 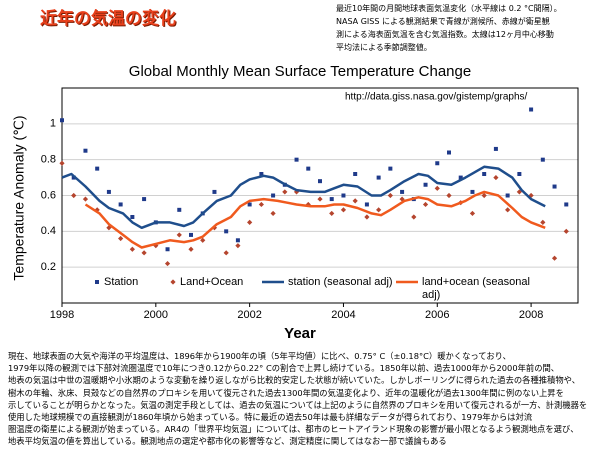 What do you see at coordinates (431, 295) in the screenshot?
I see `legend-label-part: adj)` at bounding box center [431, 295].